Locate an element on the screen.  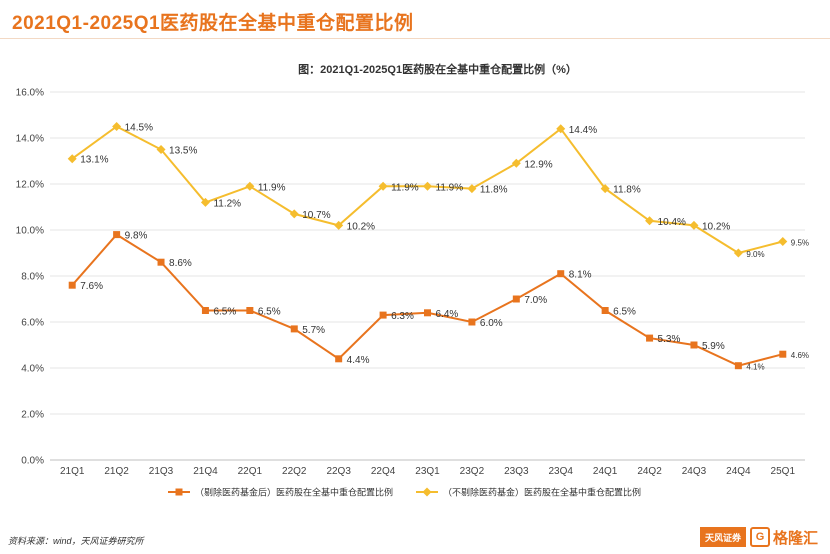
data-label-s1: 5.3% is located at coordinates (669, 339).